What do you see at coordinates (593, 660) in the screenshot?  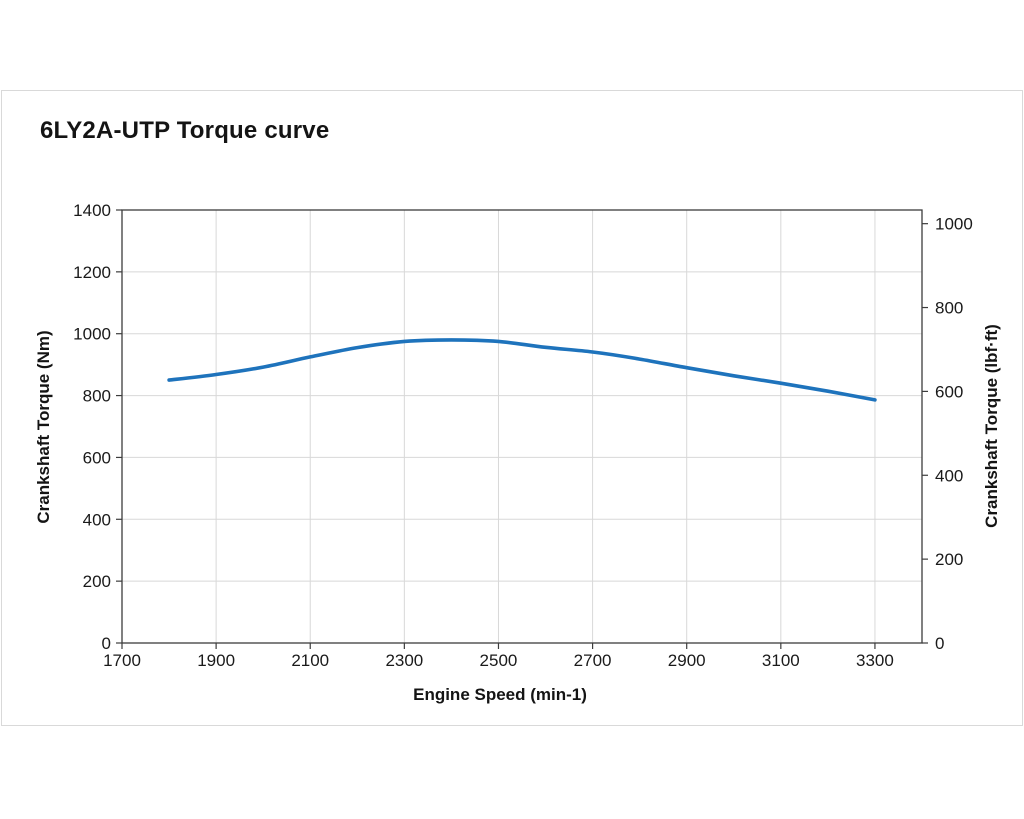 I see `x-tick-label: 2700` at bounding box center [593, 660].